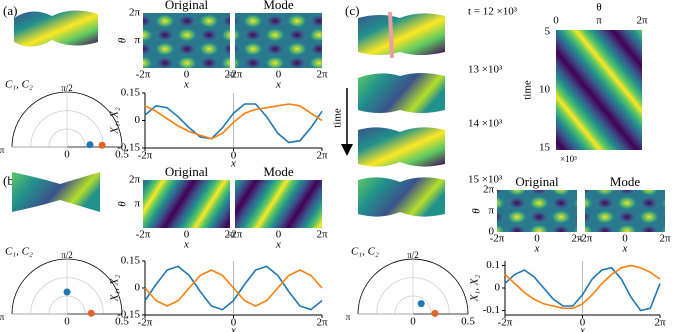  I want to click on snapshot-label: 14 ×10³, so click(485, 124).